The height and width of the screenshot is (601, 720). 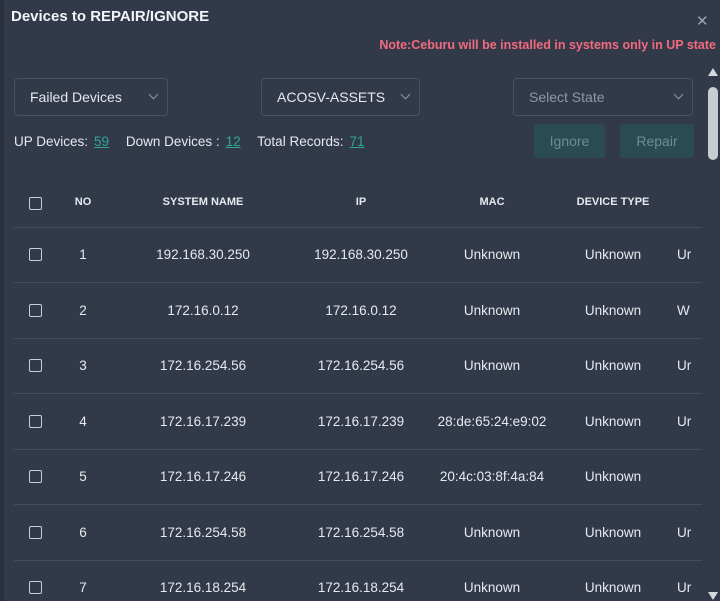 What do you see at coordinates (83, 587) in the screenshot?
I see `cell-no: 7` at bounding box center [83, 587].